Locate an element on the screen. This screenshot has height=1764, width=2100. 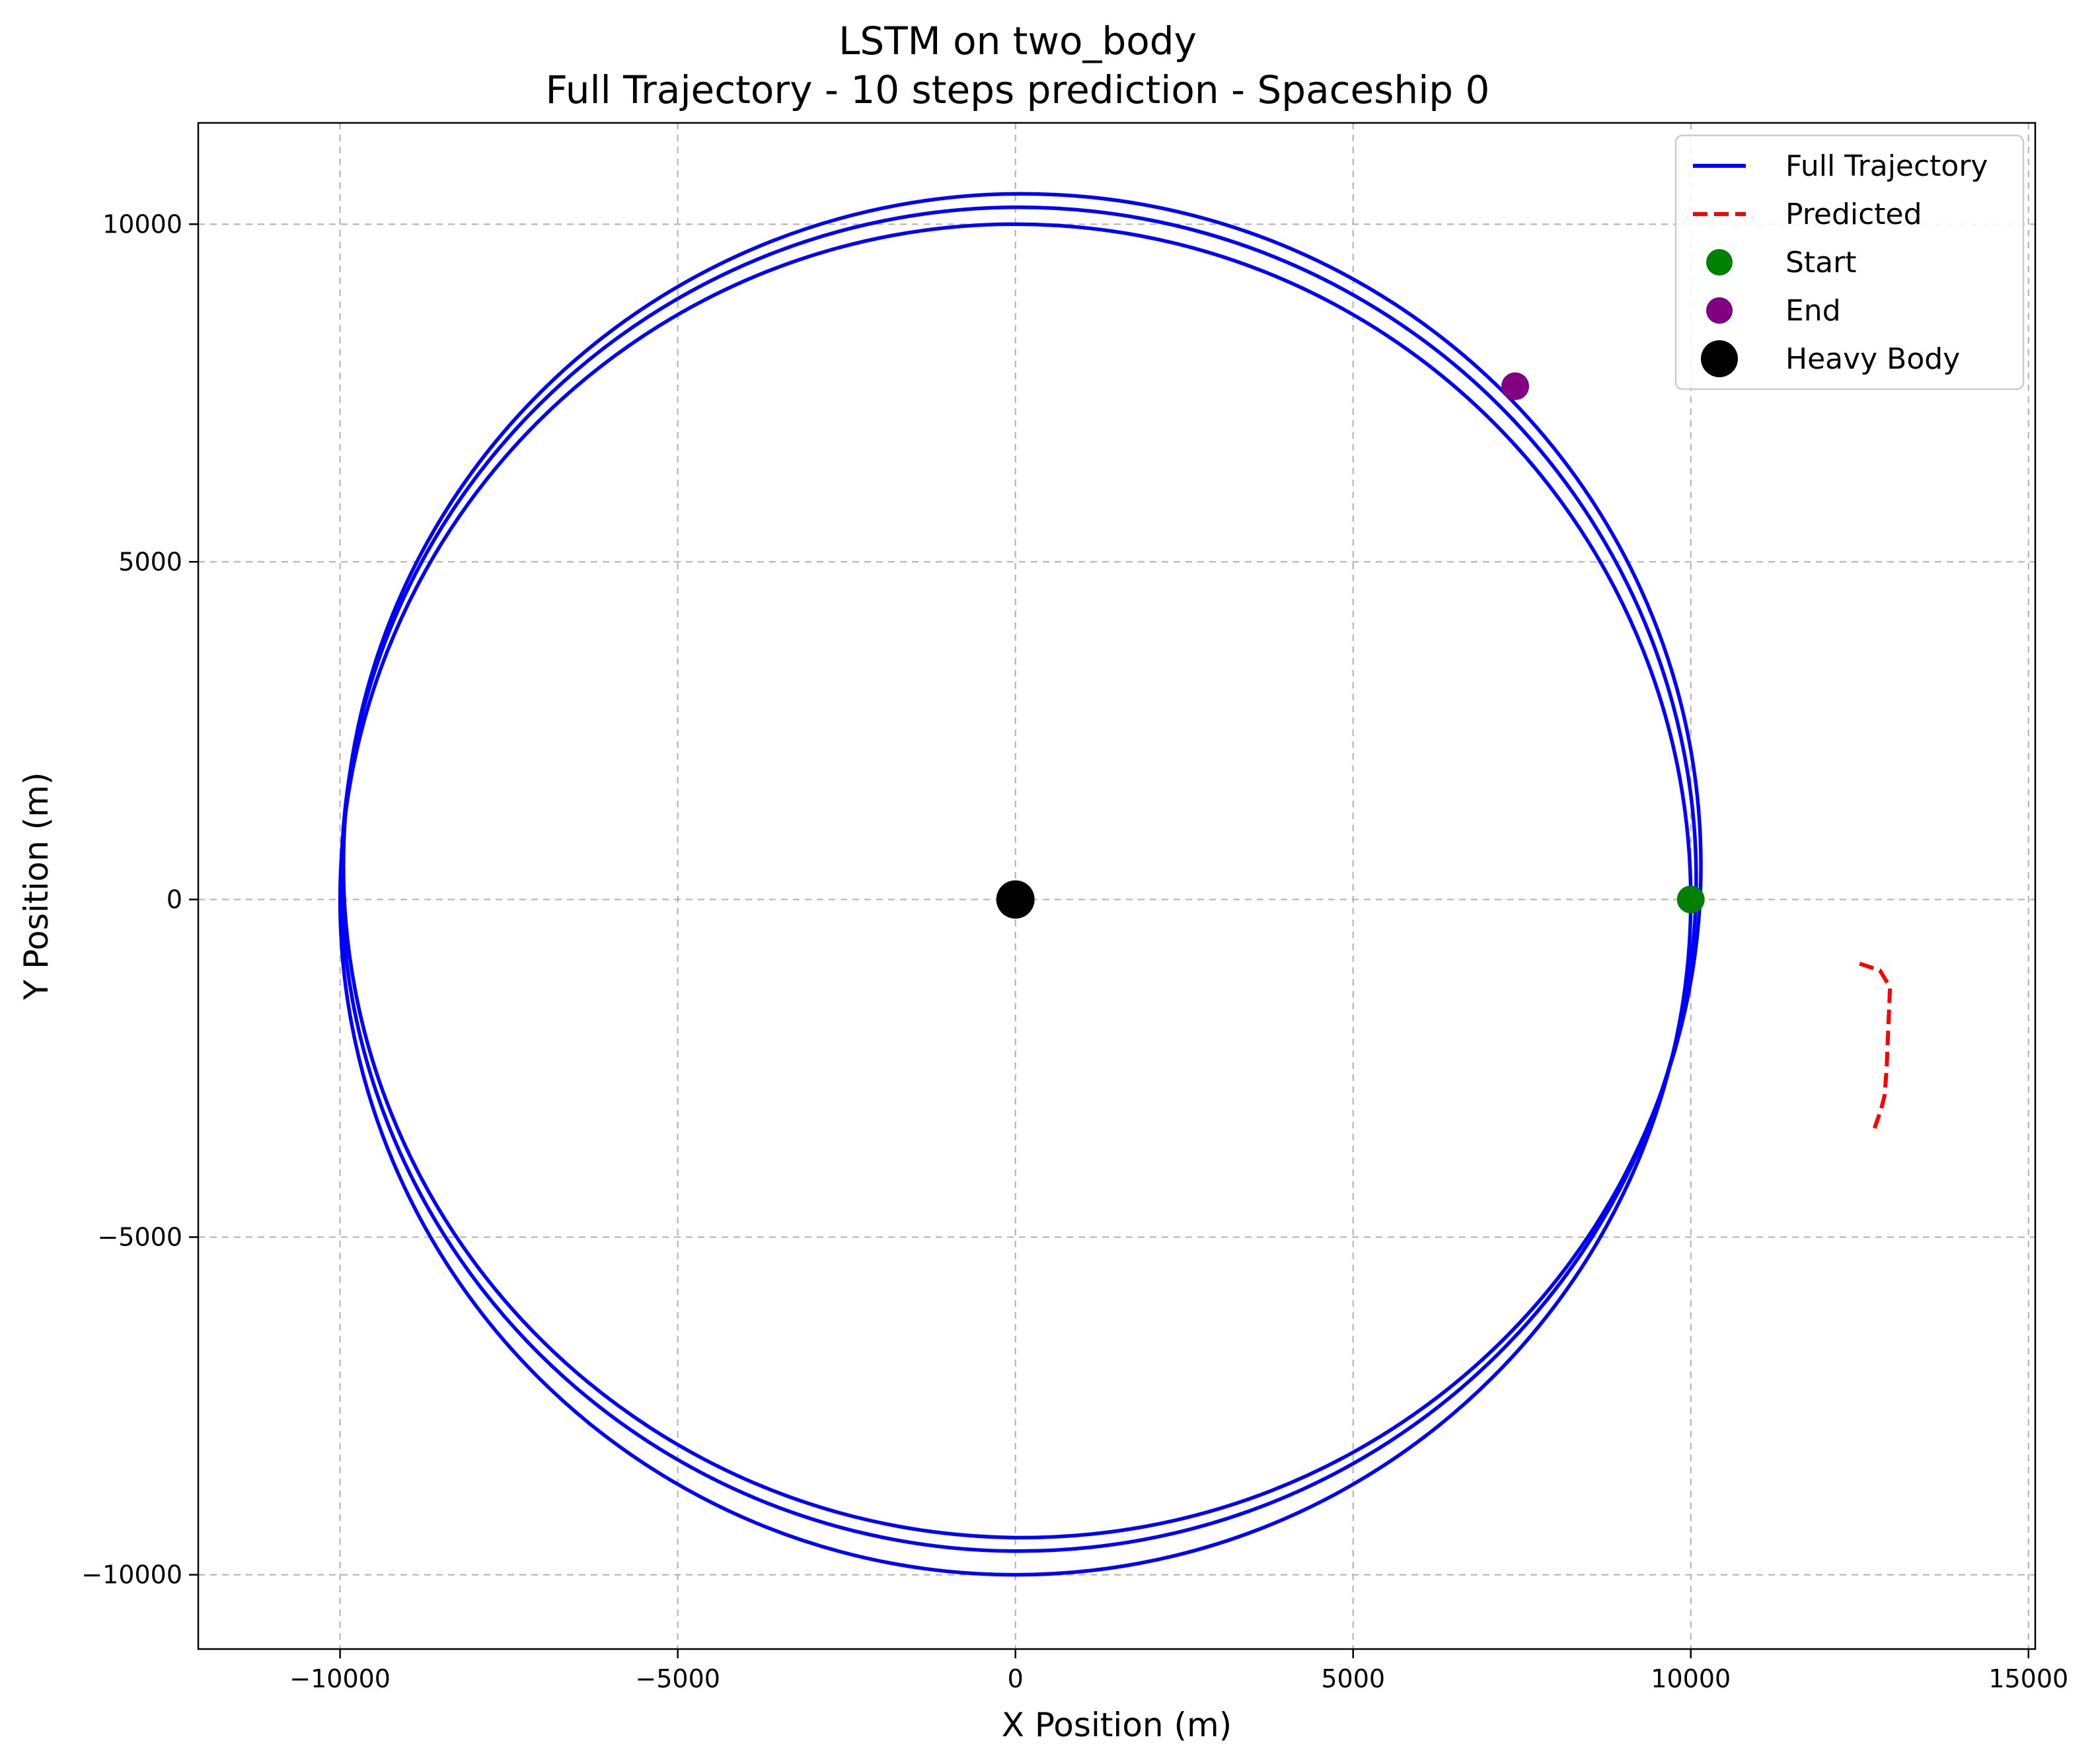
x-tick-label: −5000 is located at coordinates (677, 1678).